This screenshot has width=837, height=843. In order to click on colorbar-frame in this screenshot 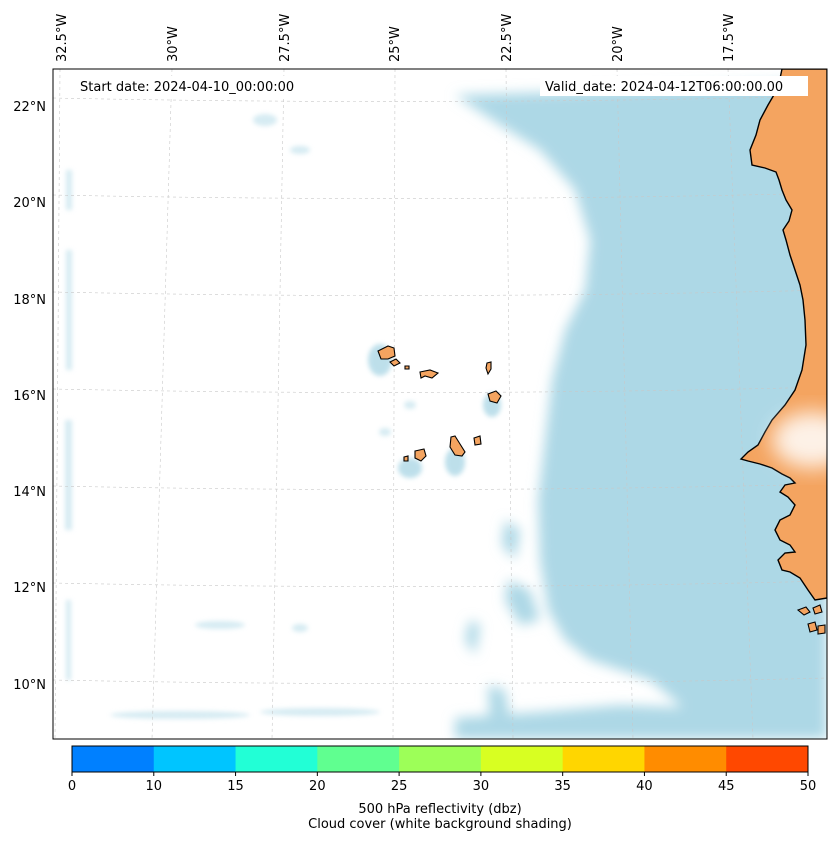, I will do `click(440, 759)`.